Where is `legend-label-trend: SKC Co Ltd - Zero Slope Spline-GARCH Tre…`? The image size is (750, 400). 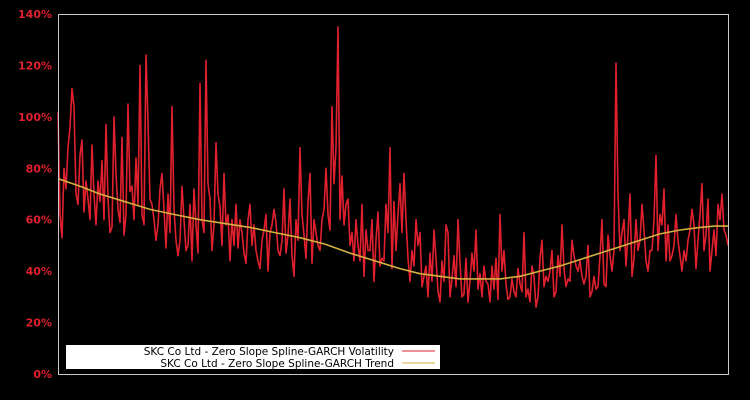
legend-label-trend: SKC Co Ltd - Zero Slope Spline-GARCH Tre… is located at coordinates (277, 364).